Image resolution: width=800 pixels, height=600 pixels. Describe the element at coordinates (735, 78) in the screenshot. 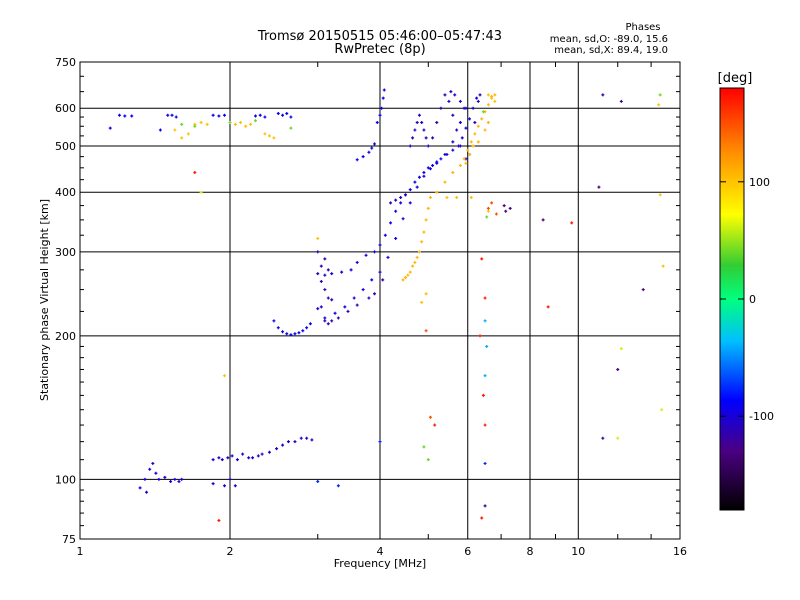

I see `colorbar-label: [deg]` at that location.